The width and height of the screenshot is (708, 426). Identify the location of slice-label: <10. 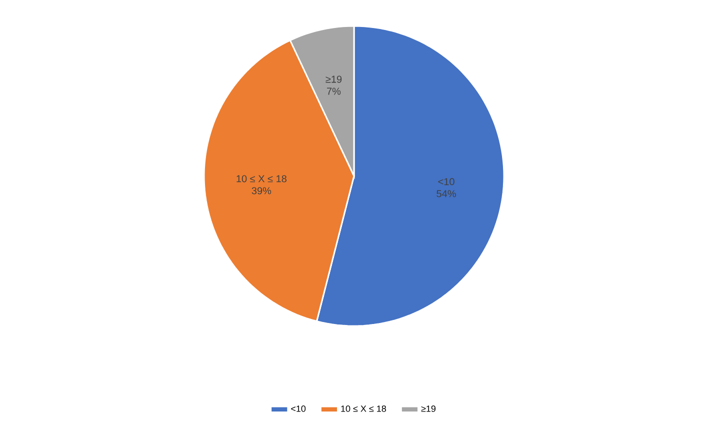
(446, 182).